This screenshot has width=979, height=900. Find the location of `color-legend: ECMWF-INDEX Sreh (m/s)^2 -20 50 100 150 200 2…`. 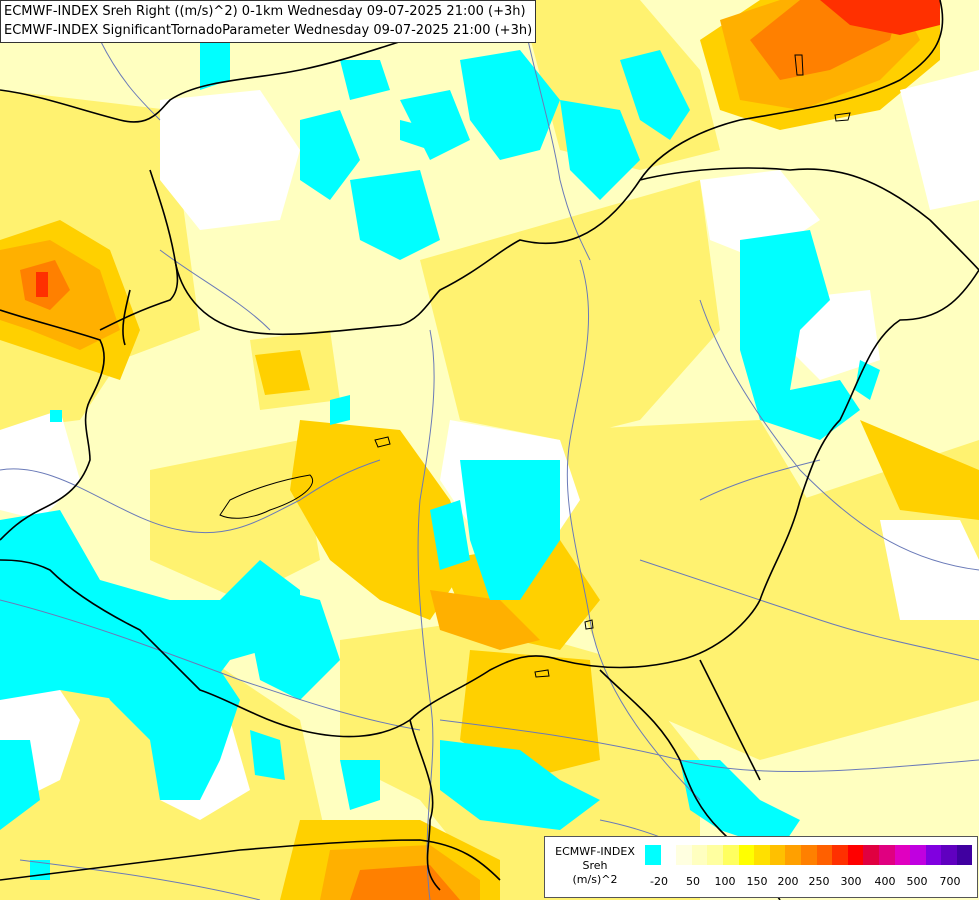

color-legend: ECMWF-INDEX Sreh (m/s)^2 -20 50 100 150 200 2… is located at coordinates (761, 867).